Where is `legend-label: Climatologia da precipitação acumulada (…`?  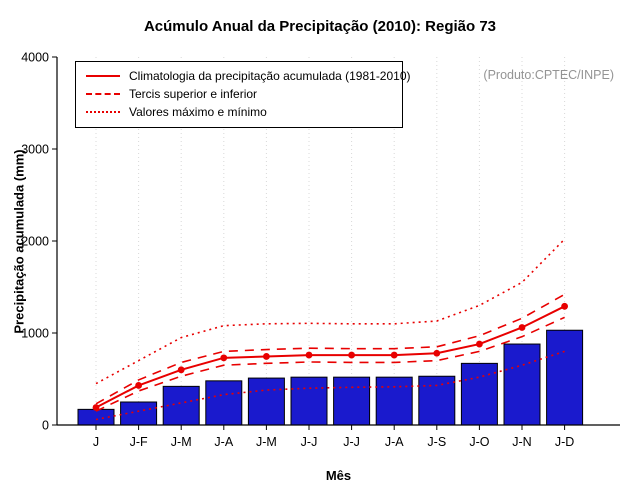 legend-label: Climatologia da precipitação acumulada (… is located at coordinates (270, 76).